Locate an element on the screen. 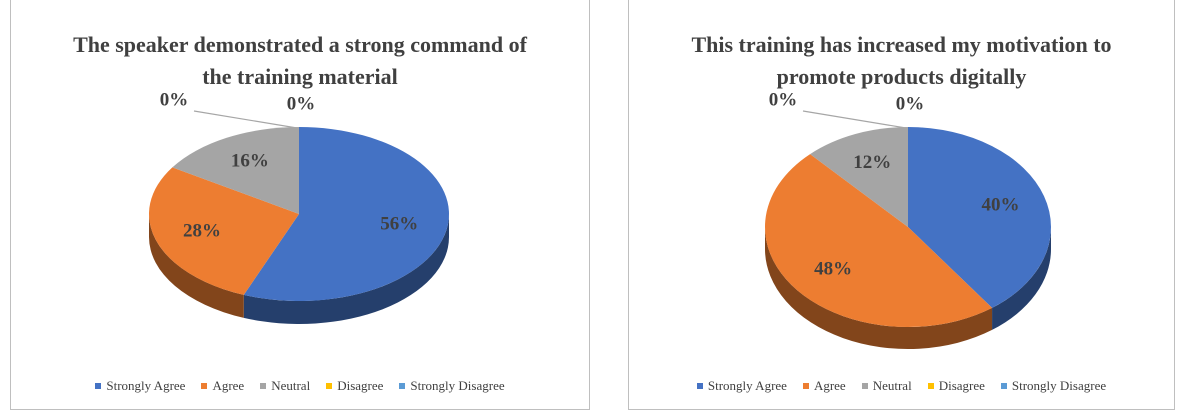 The image size is (1184, 411). data-label: 16% is located at coordinates (250, 161).